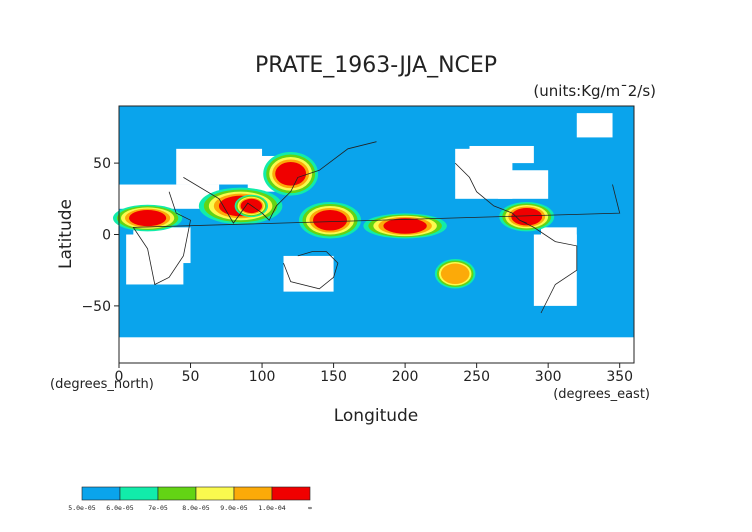 The width and height of the screenshot is (752, 532). I want to click on colorbar-label: ∞, so click(310, 508).